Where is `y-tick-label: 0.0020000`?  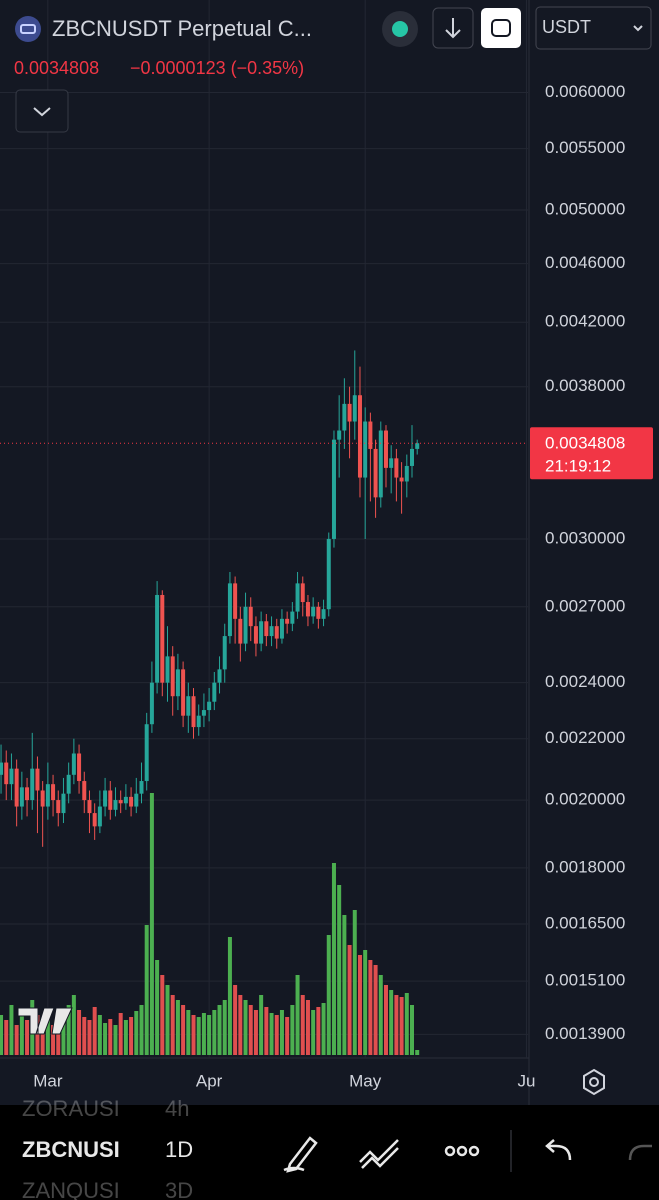
y-tick-label: 0.0020000 is located at coordinates (585, 799).